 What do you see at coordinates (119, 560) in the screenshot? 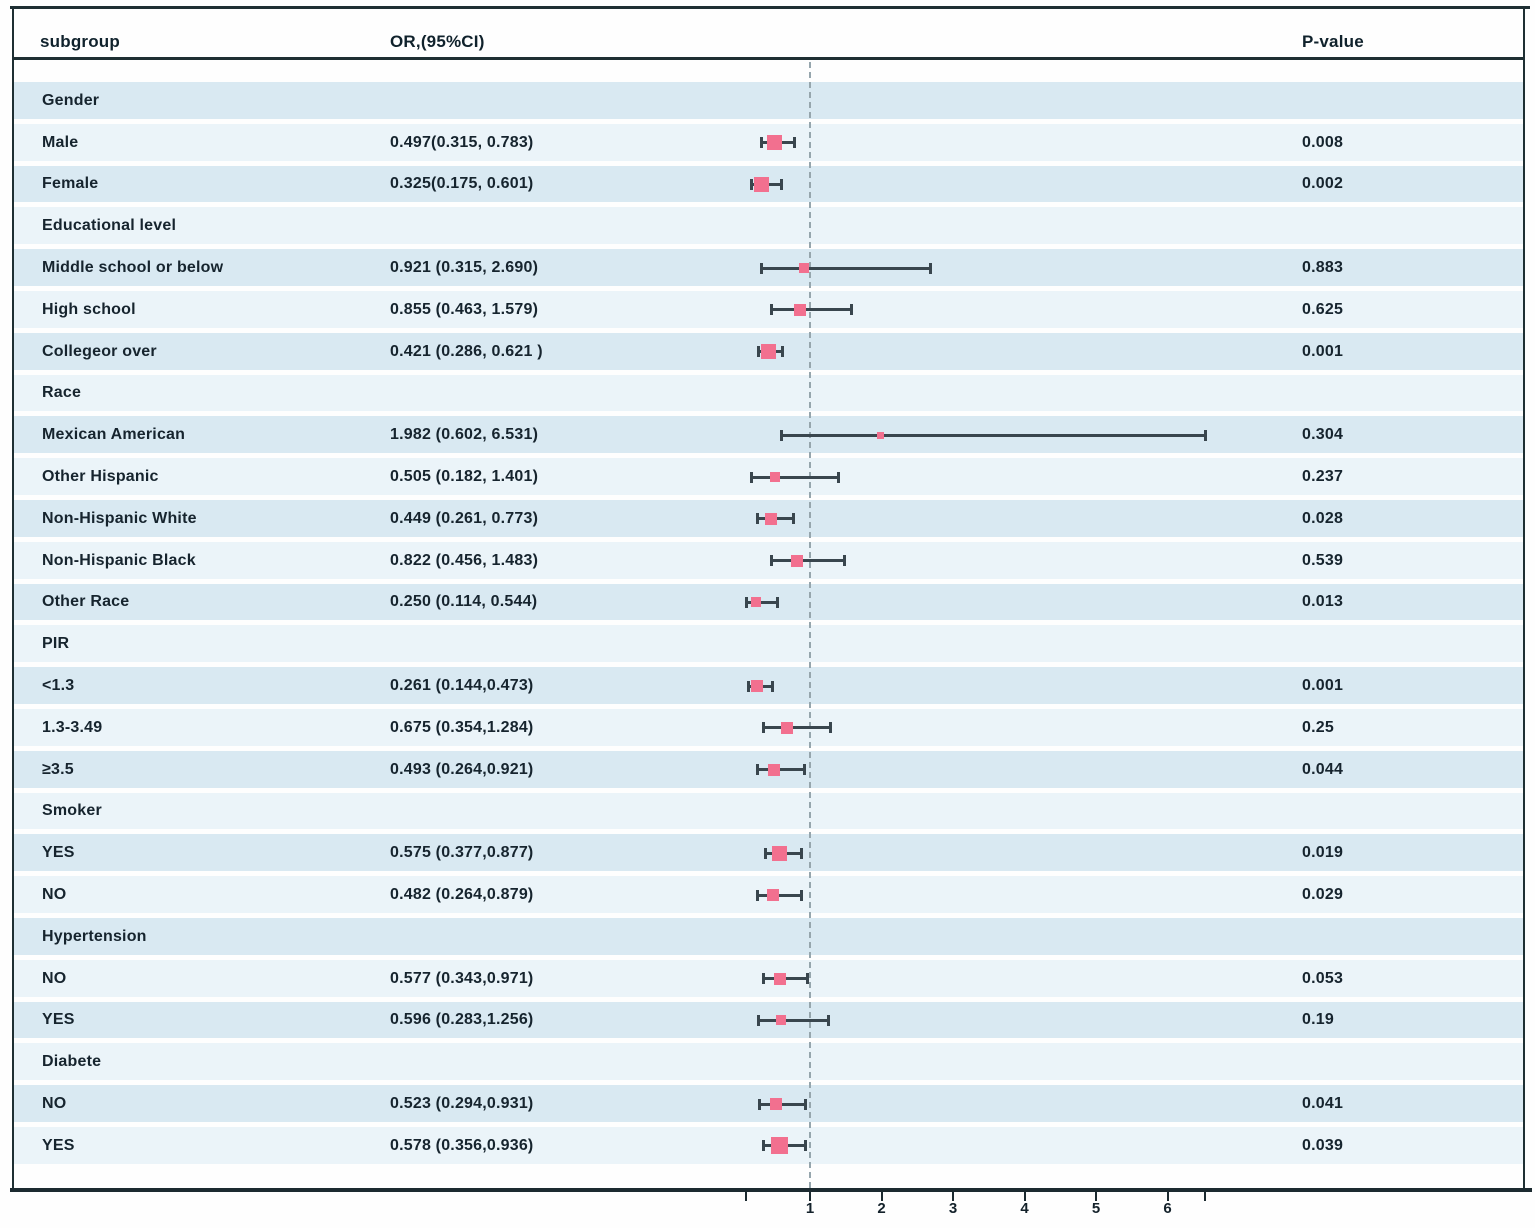
I see `row-label: Non-Hispanic Black` at bounding box center [119, 560].